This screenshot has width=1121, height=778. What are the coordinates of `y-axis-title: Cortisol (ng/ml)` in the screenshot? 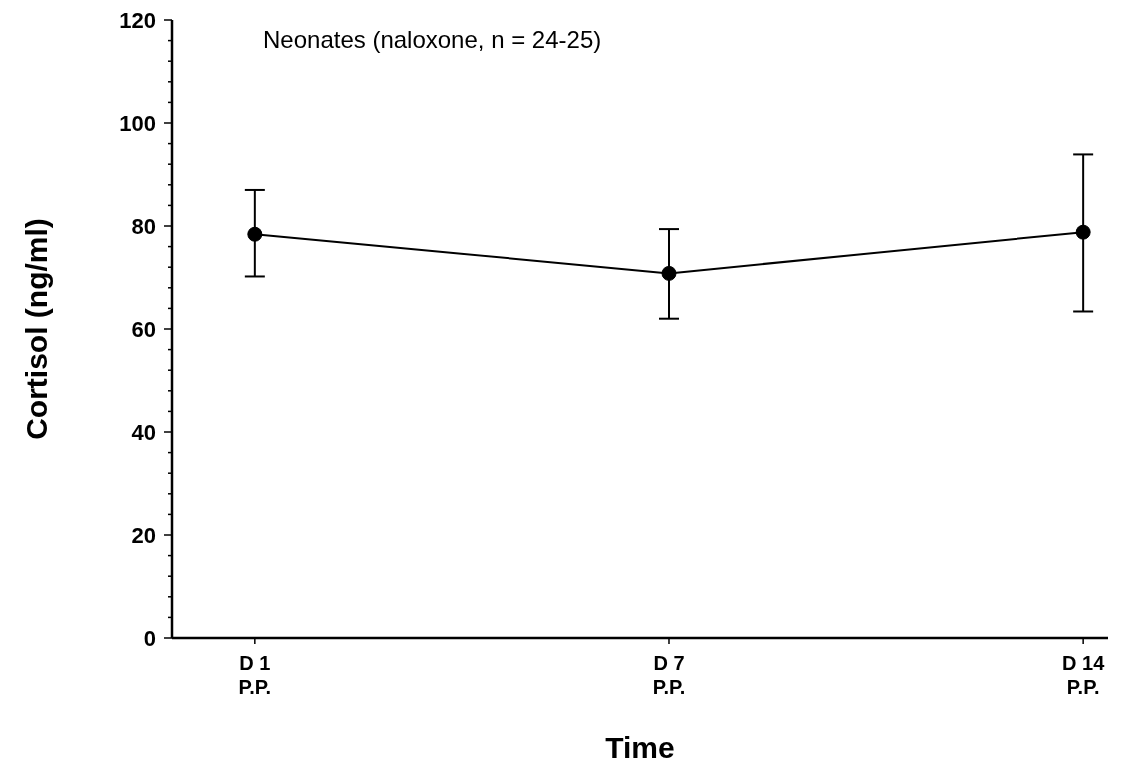 It's located at (36, 329).